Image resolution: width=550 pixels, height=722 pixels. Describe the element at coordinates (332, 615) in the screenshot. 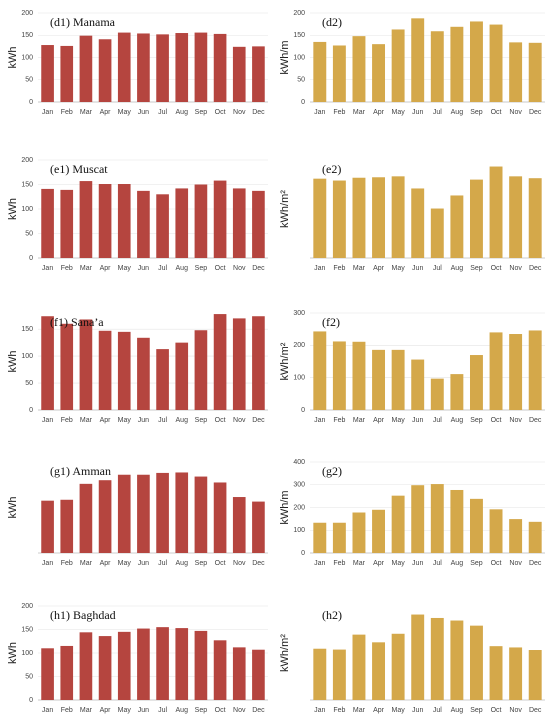

I see `chart-title: (h2)` at that location.